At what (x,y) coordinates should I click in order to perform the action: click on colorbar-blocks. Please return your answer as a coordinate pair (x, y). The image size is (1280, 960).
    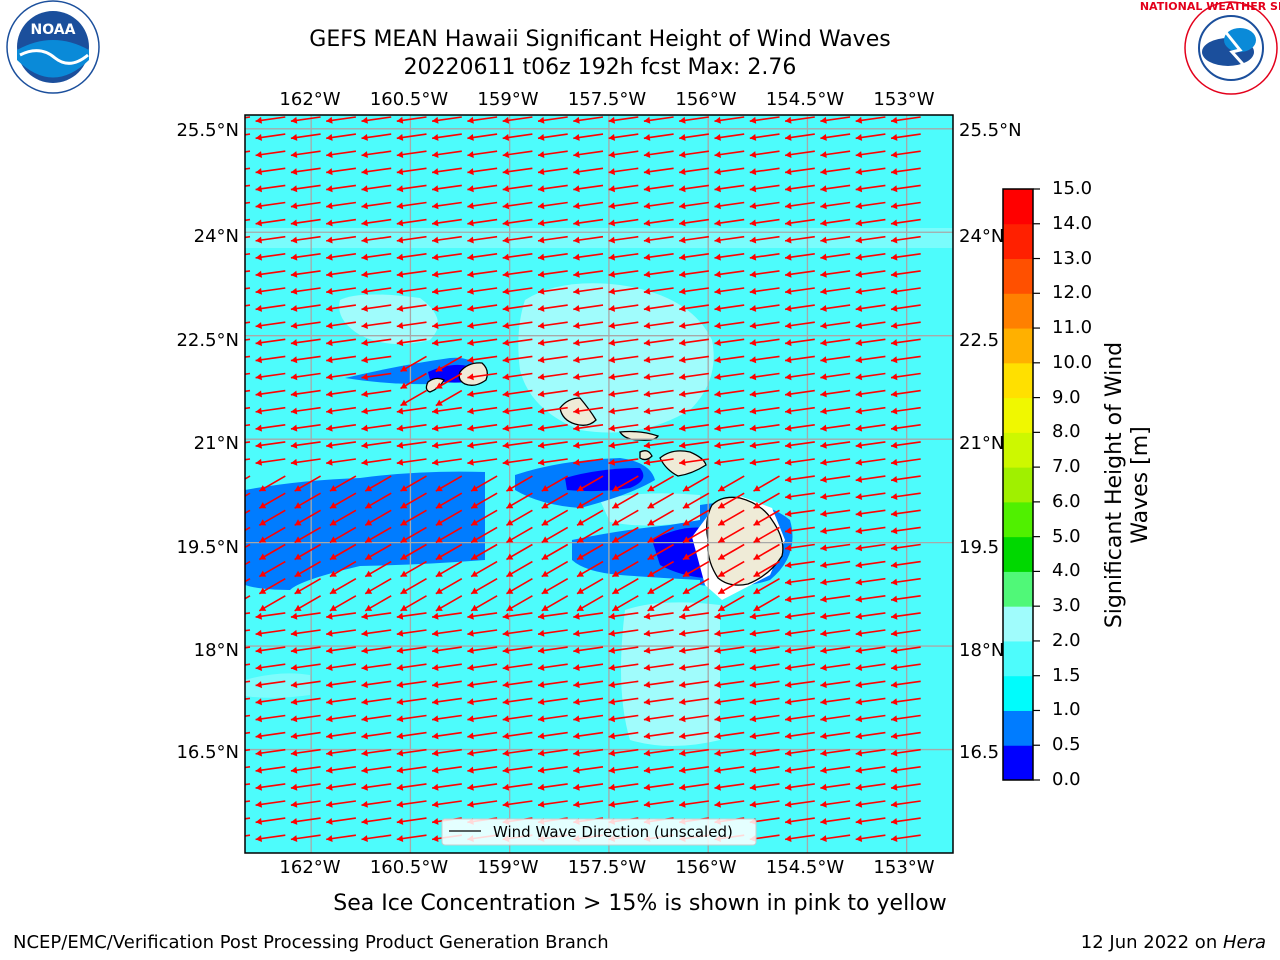
    Looking at the image, I should click on (1018, 485).